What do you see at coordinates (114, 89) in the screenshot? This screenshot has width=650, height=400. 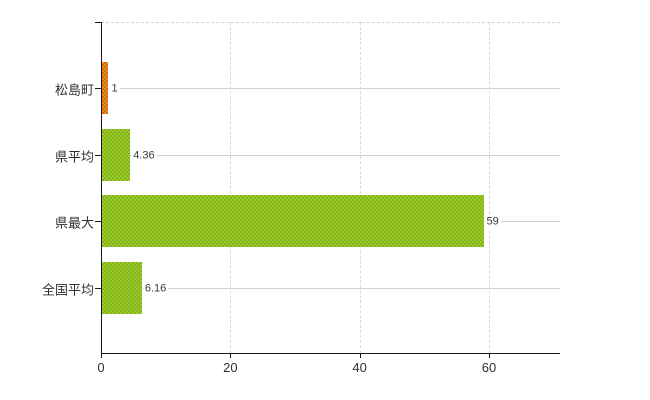 I see `value-label: 1` at bounding box center [114, 89].